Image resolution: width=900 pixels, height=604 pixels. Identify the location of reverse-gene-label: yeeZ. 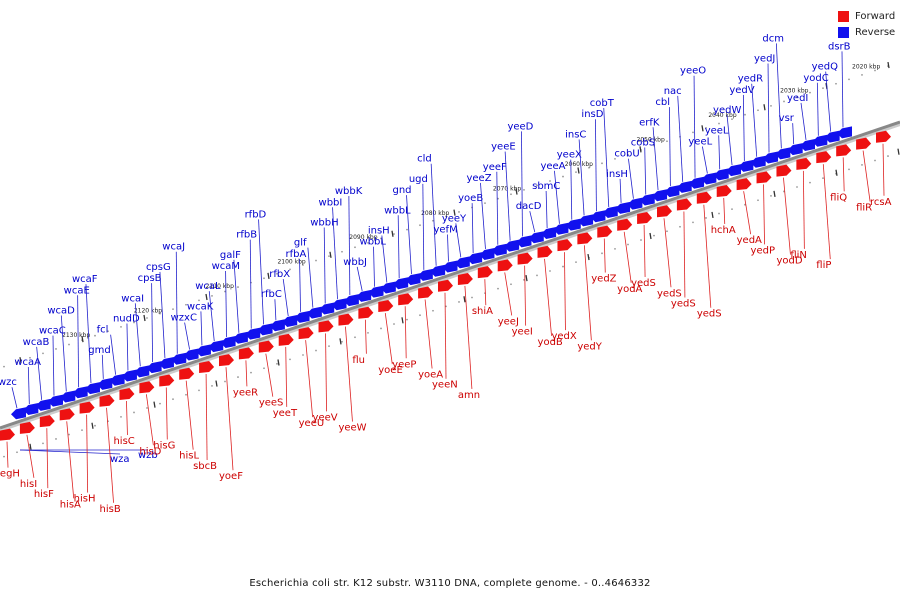
(478, 178).